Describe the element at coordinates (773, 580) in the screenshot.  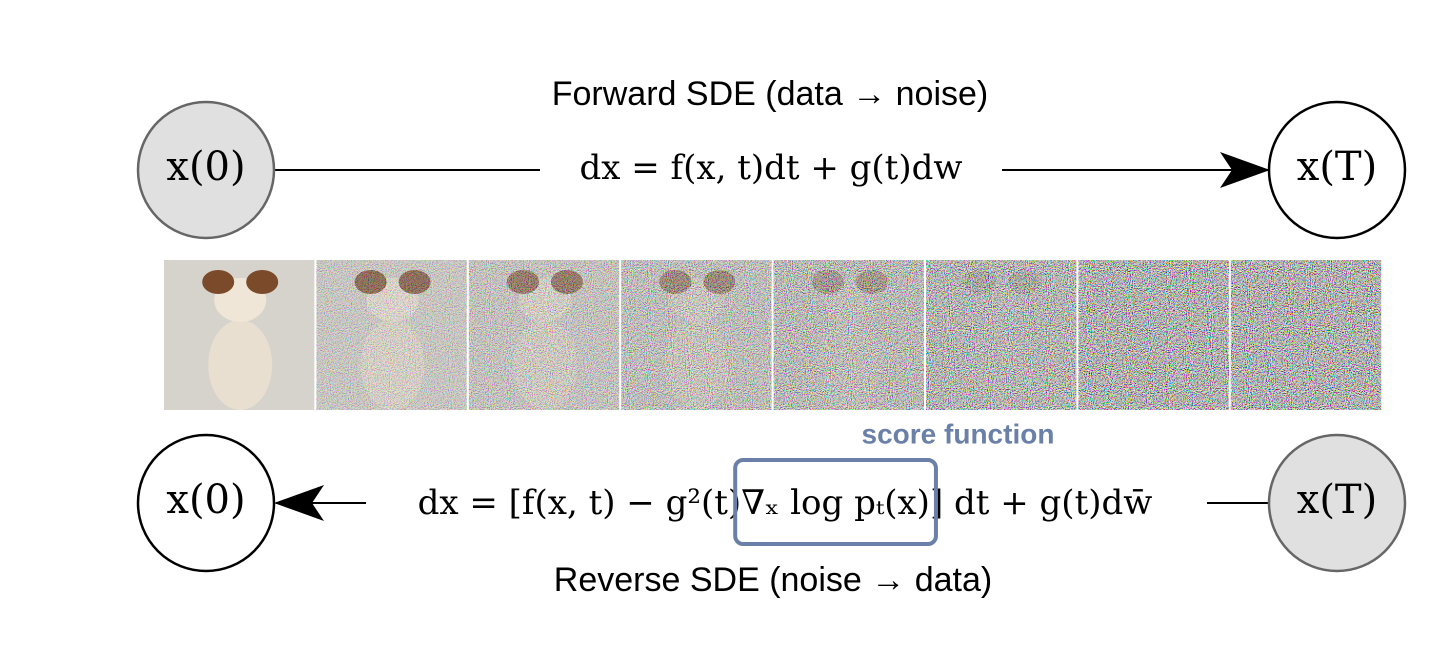
I see `reverse-title: Reverse SDE (noise → data)` at that location.